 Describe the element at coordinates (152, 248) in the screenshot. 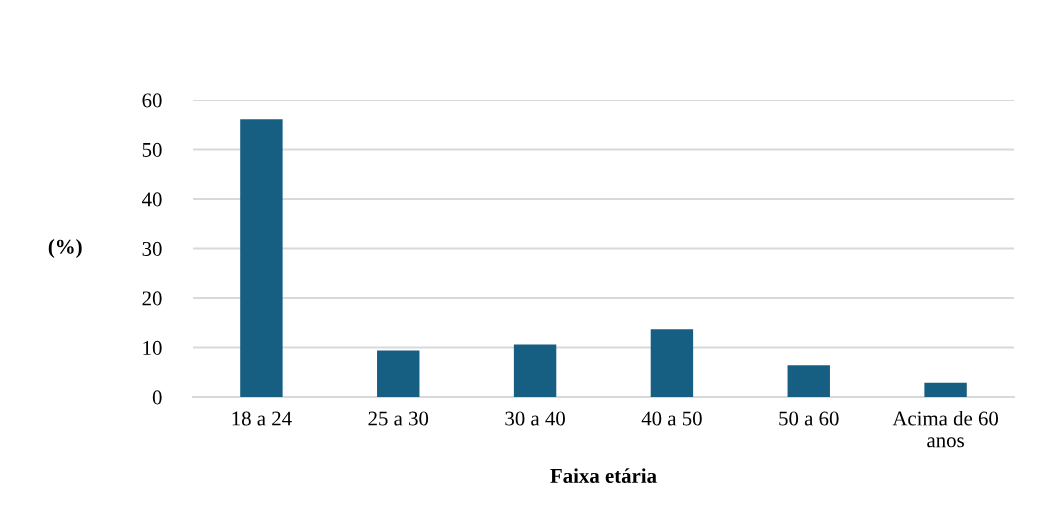

I see `y-tick-label: 30` at that location.